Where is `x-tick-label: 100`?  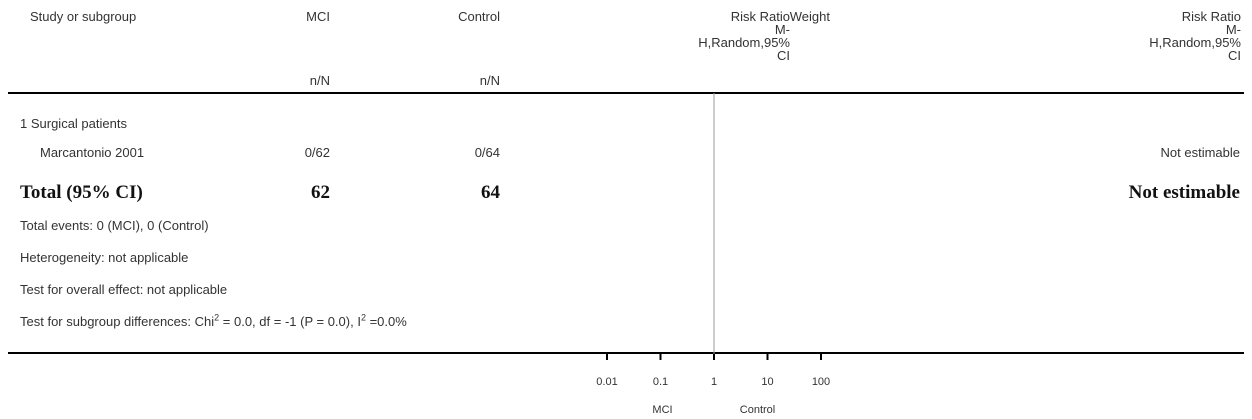
x-tick-label: 100 is located at coordinates (821, 382).